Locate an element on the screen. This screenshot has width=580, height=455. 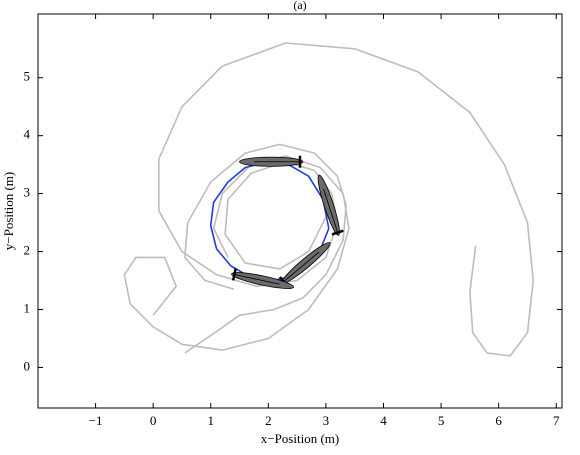
x-tick-label: 7 is located at coordinates (556, 420).